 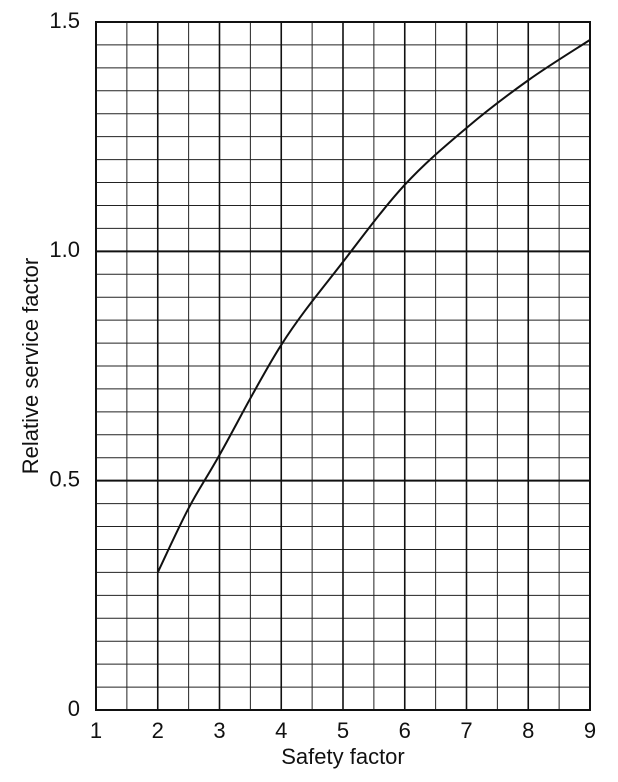 I want to click on x-tick-label: 7, so click(x=466, y=730).